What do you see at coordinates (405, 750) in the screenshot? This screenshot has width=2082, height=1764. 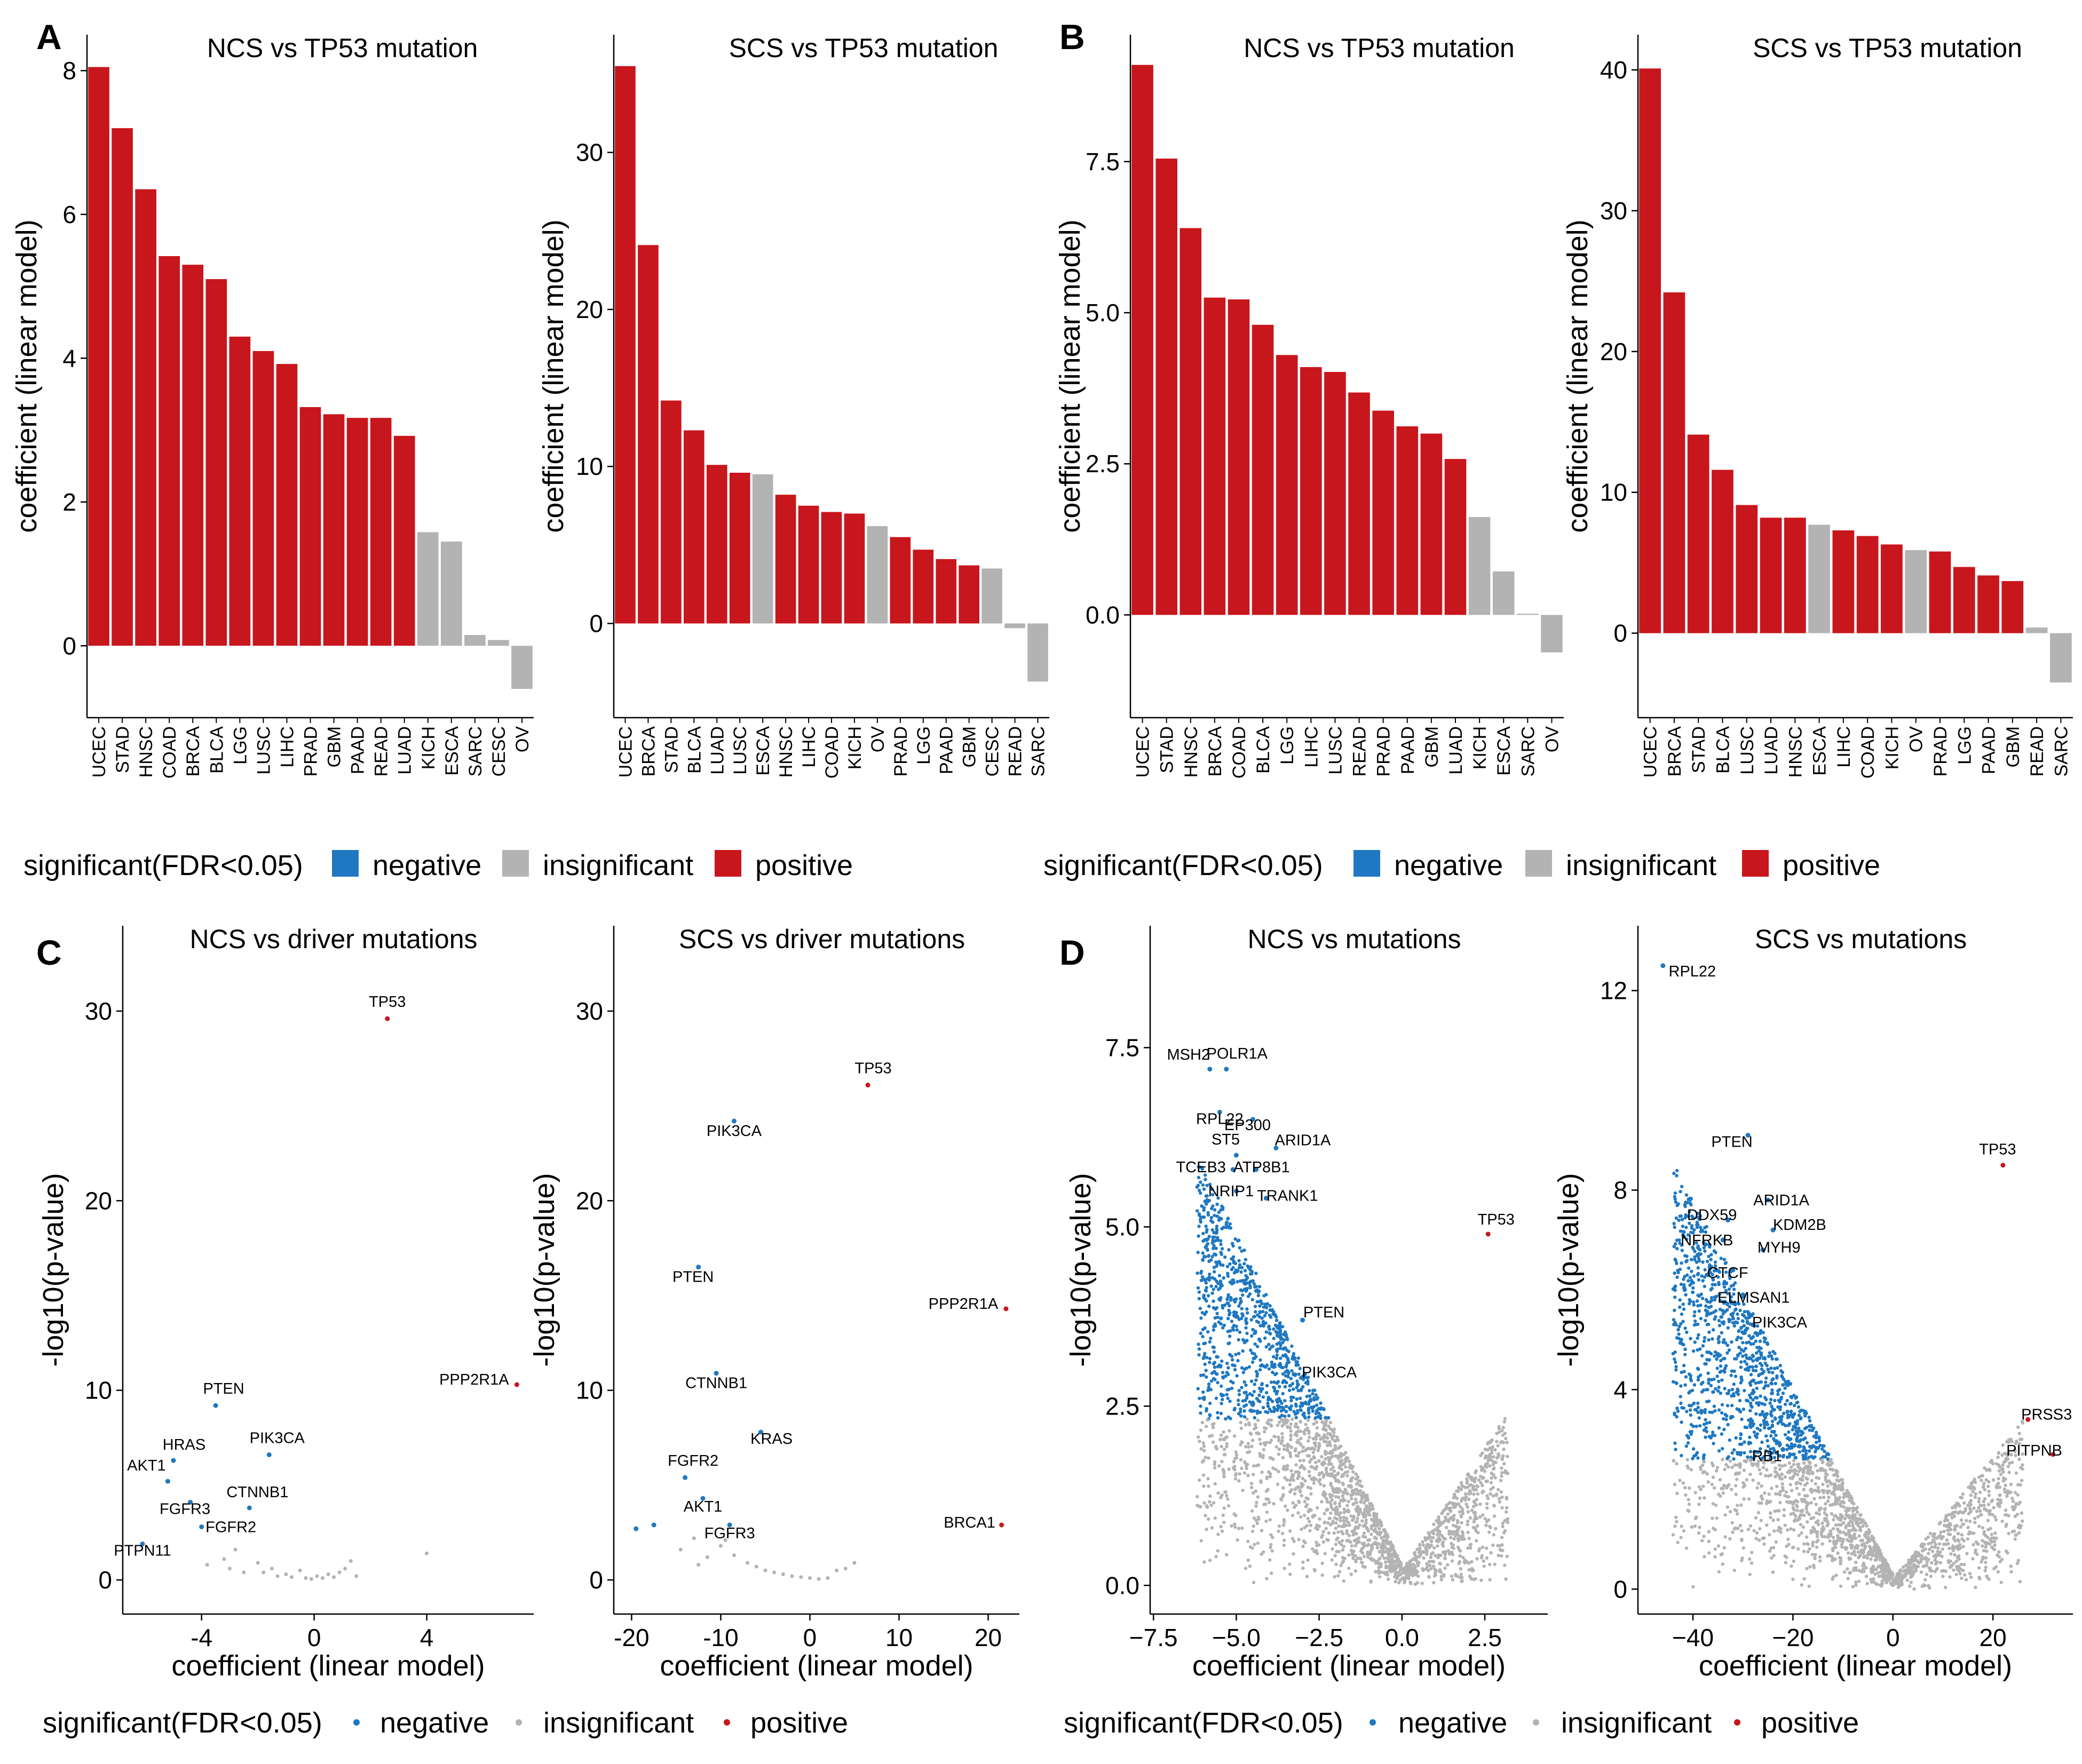 I see `x-tick-label: LUAD` at bounding box center [405, 750].